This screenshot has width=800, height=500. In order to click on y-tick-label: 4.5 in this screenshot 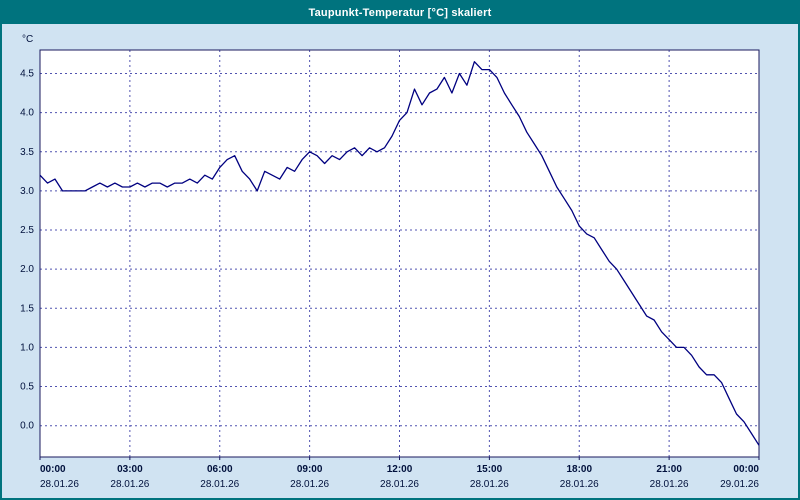, I will do `click(27, 74)`.